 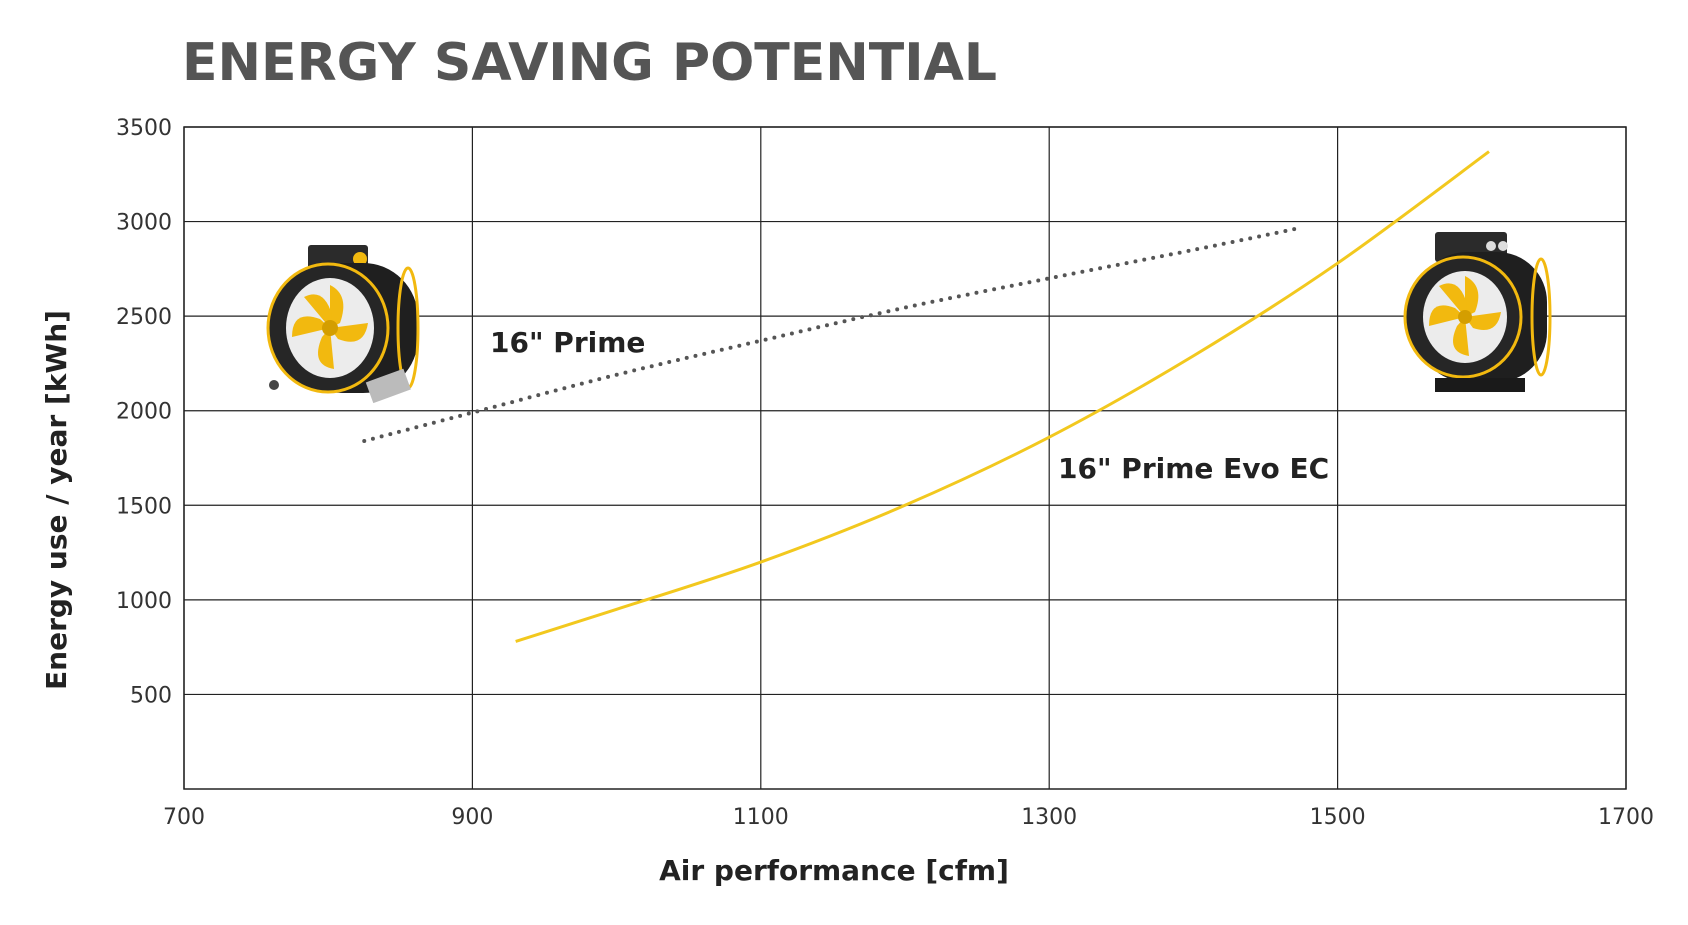 I want to click on y-tick-label: 3000, so click(x=144, y=223).